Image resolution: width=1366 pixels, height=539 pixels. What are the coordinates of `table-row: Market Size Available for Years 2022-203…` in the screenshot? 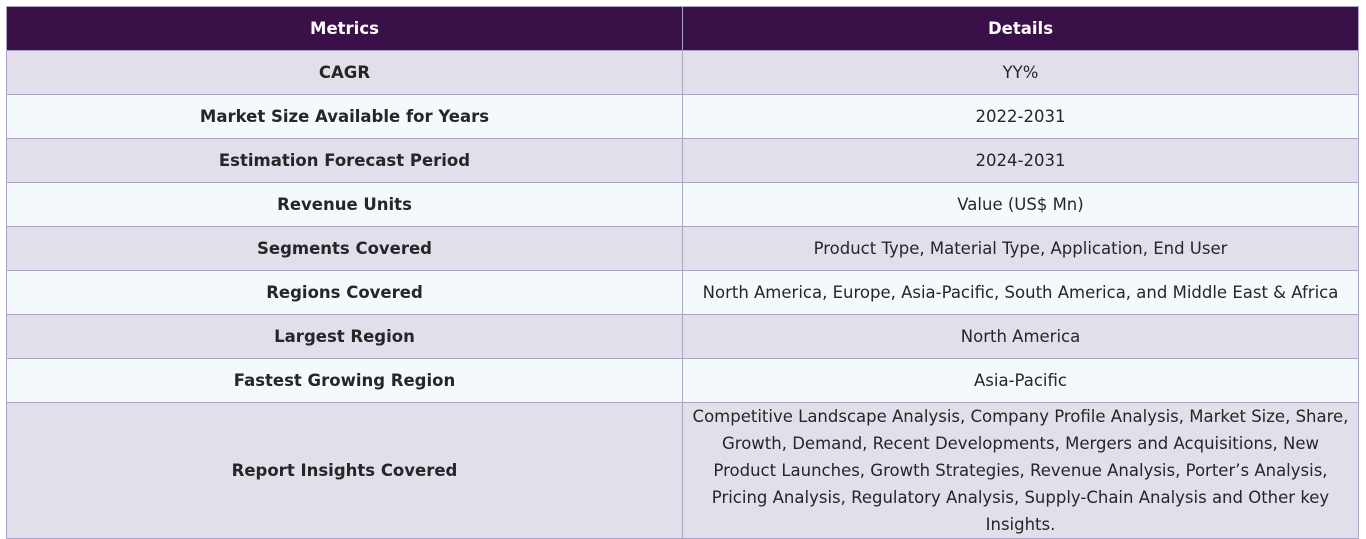 It's located at (682, 116).